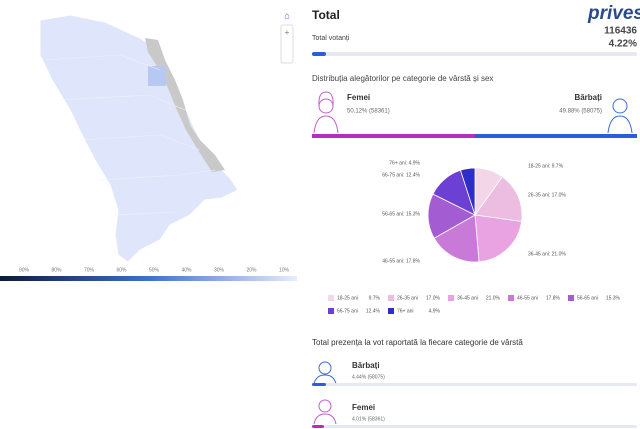 This screenshot has height=429, width=640. What do you see at coordinates (401, 175) in the screenshot?
I see `slice-label: 66-75 ani: 12.4%` at bounding box center [401, 175].